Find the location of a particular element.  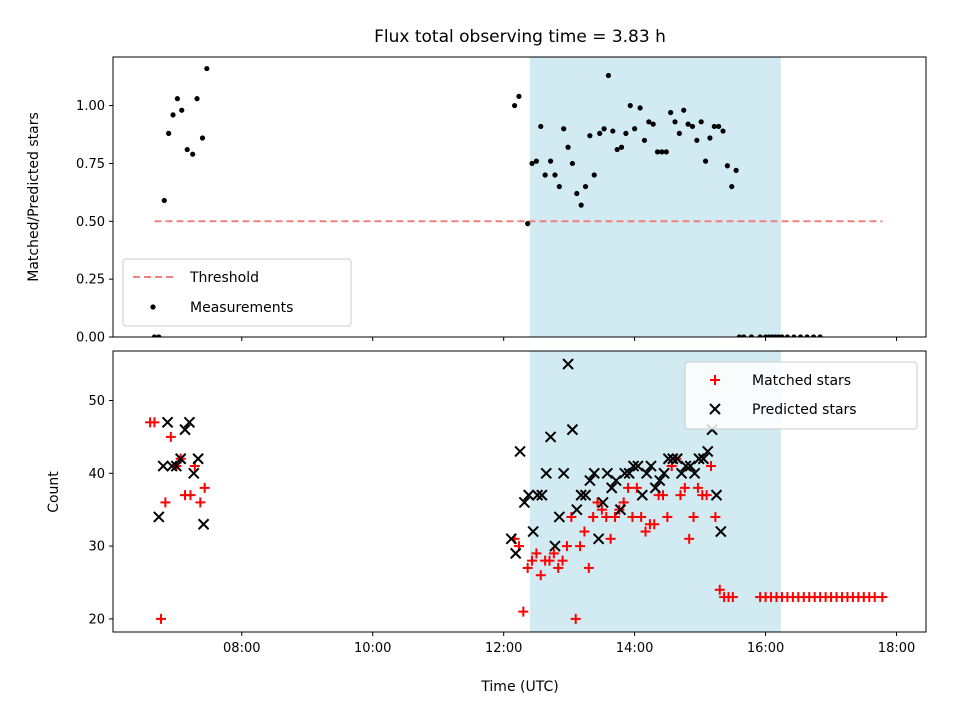

legend-top: Threshold Measurements is located at coordinates (237, 292).